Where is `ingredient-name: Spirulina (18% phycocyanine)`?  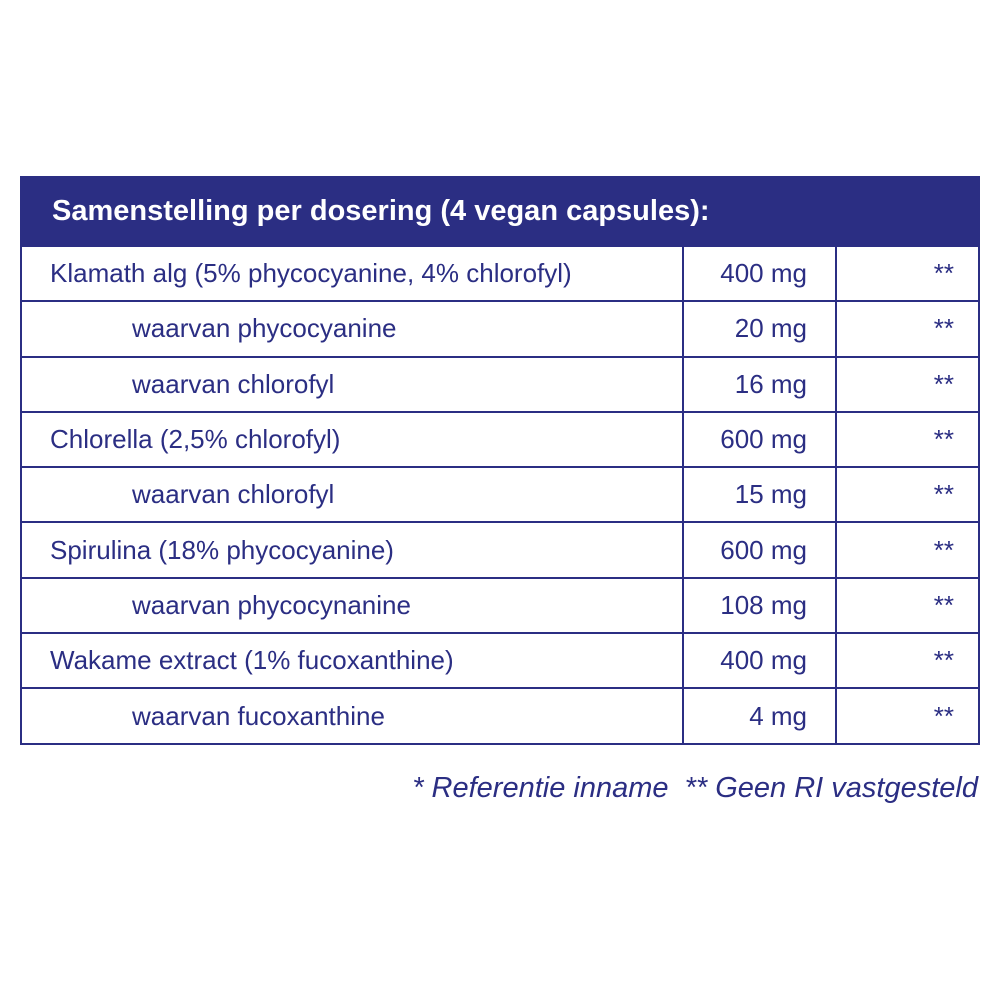 ingredient-name: Spirulina (18% phycocyanine) is located at coordinates (352, 550).